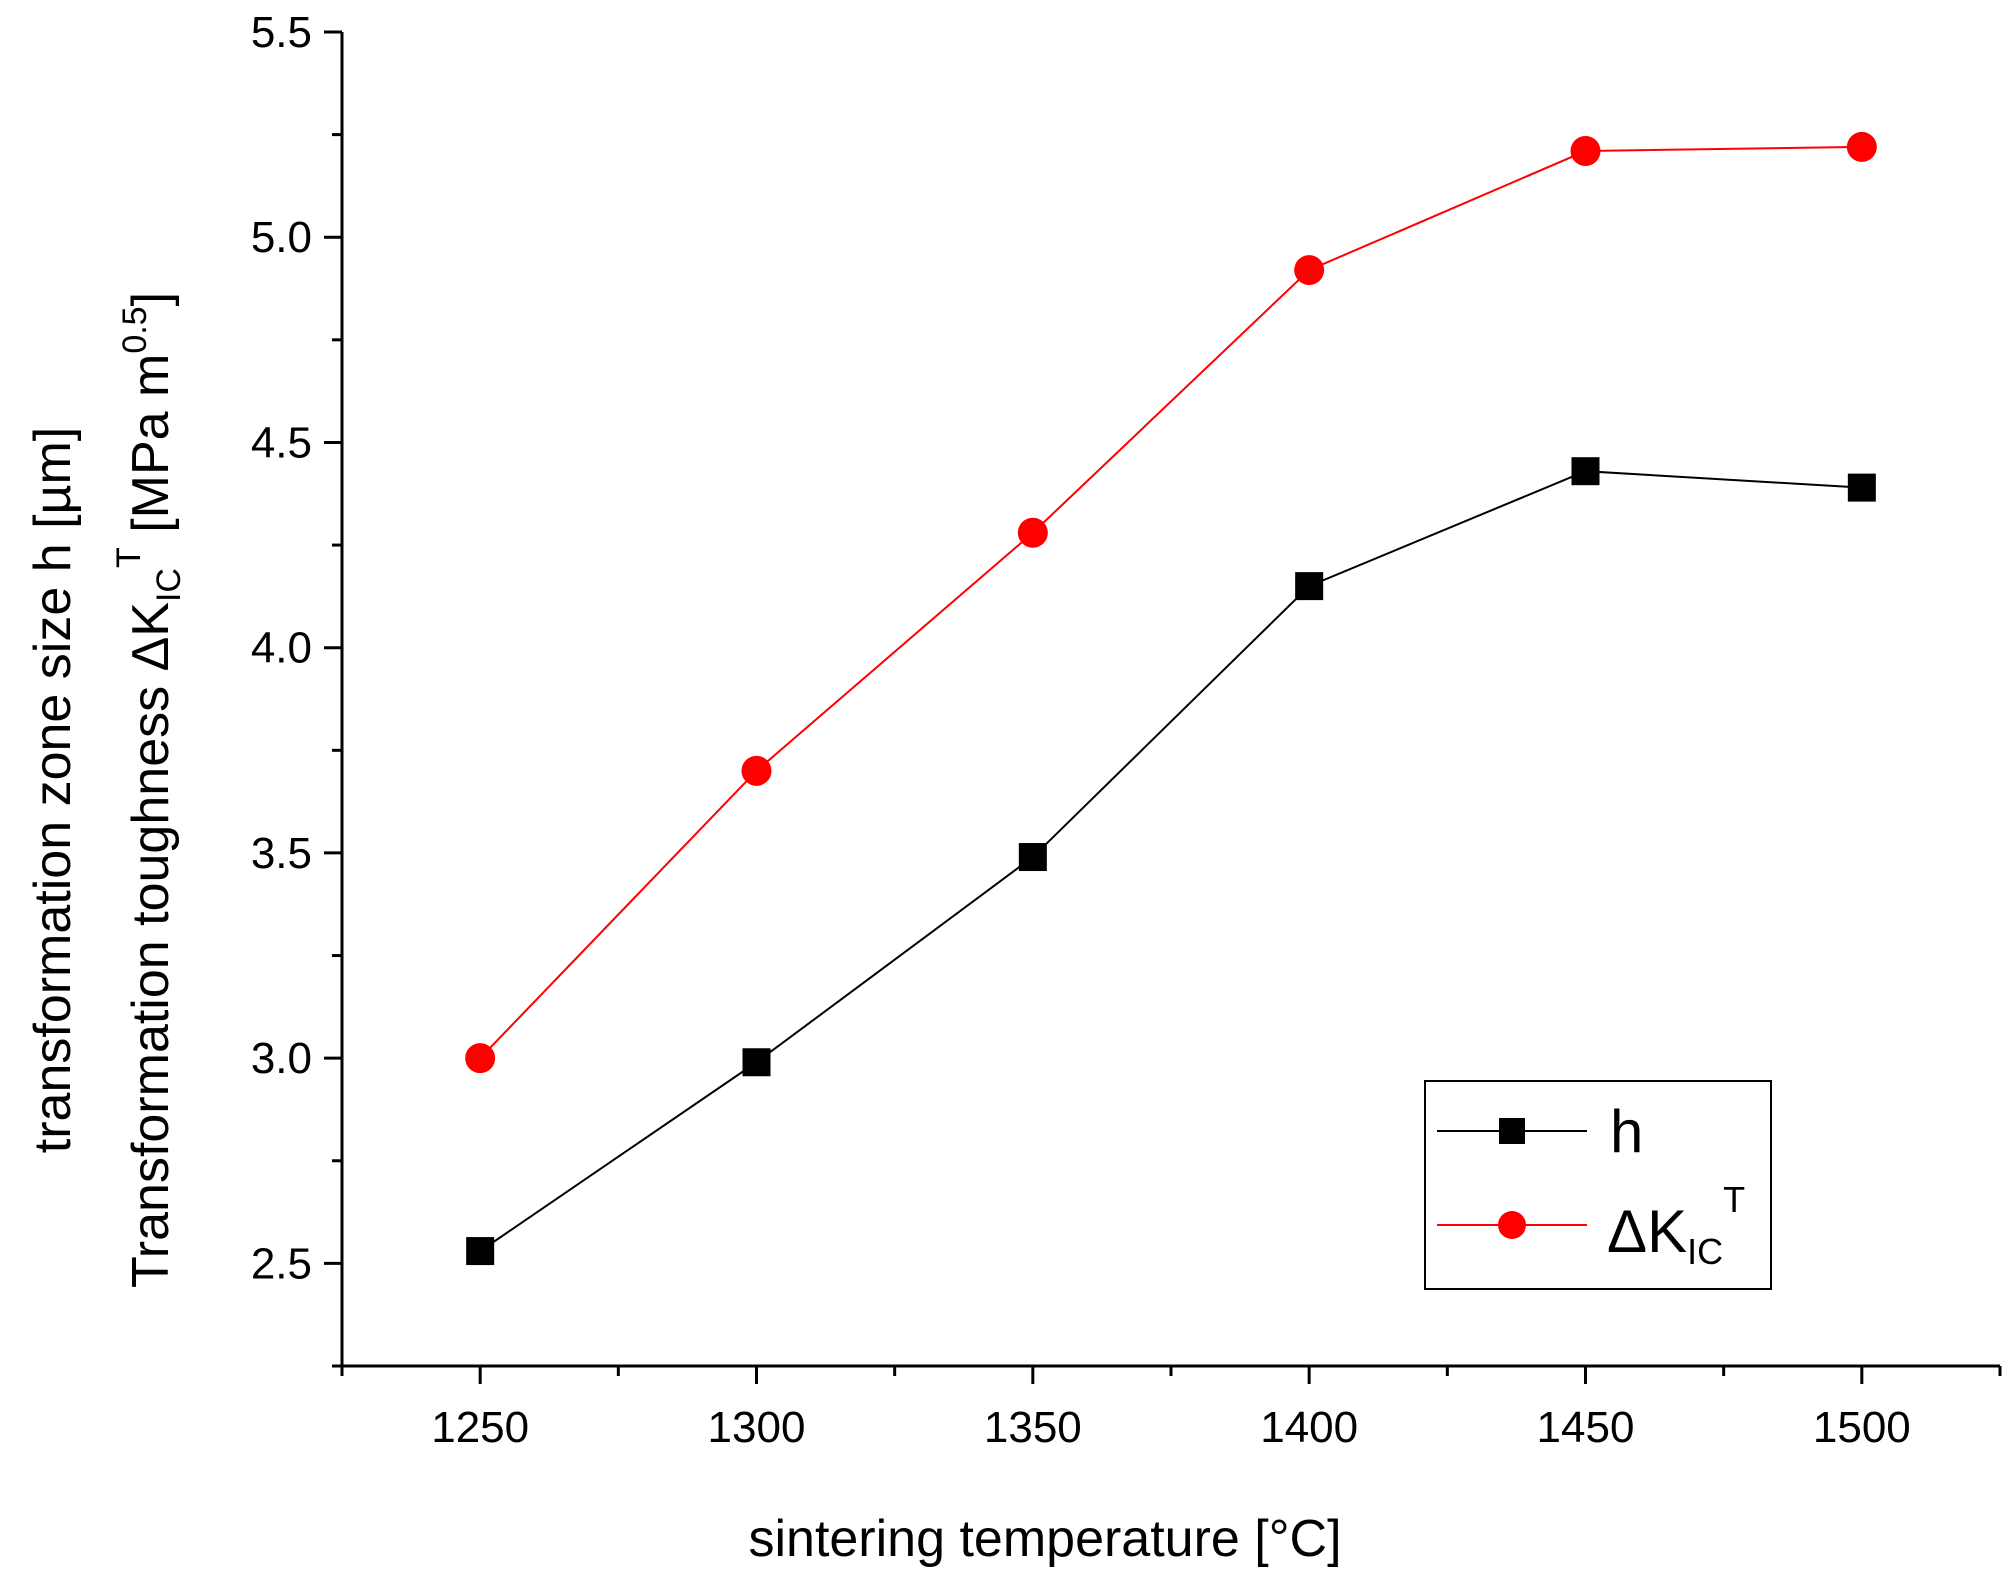 The width and height of the screenshot is (2008, 1580). What do you see at coordinates (169, 585) in the screenshot?
I see `y-axis-title-line2-sub: IC` at bounding box center [169, 585].